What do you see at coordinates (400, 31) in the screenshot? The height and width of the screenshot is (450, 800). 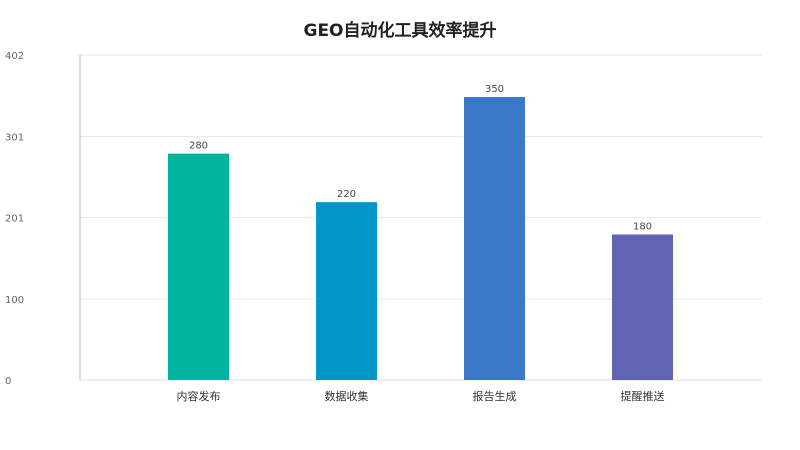 I see `chart-title: GEO自动化工具效率提升` at bounding box center [400, 31].